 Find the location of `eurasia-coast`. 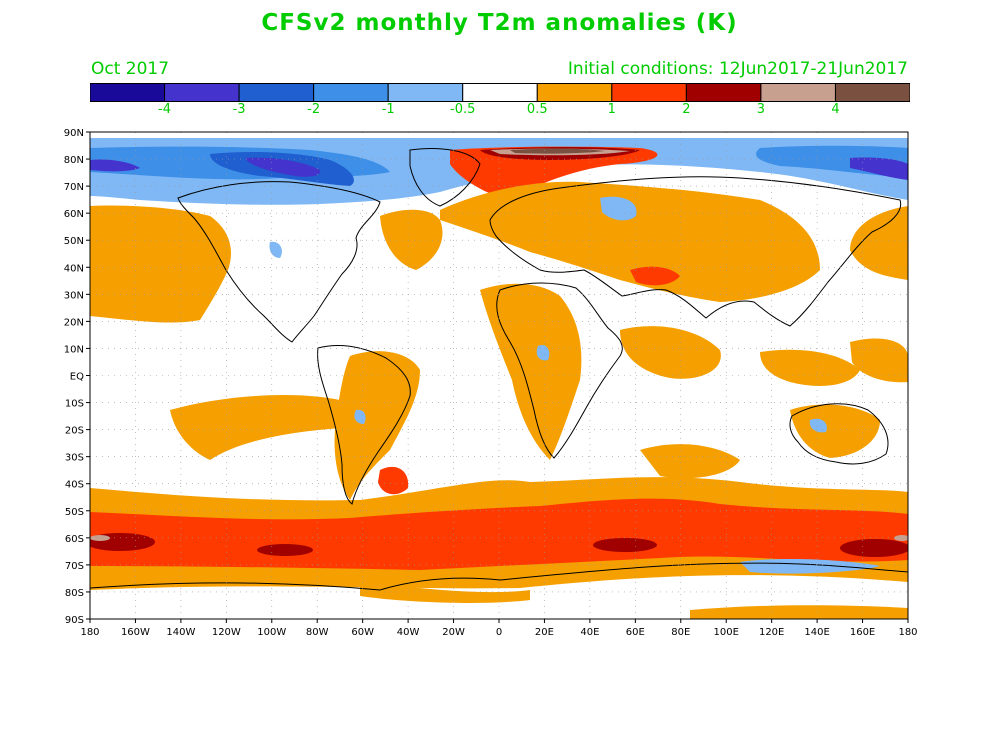

eurasia-coast is located at coordinates (695, 251).